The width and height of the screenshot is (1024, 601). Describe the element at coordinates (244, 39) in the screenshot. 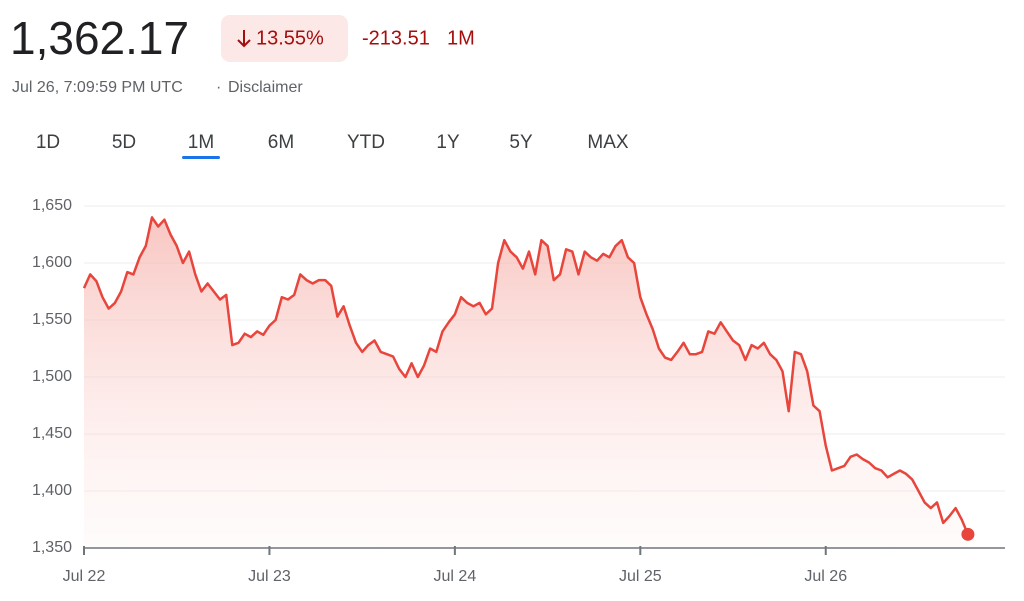

I see `down-arrow` at that location.